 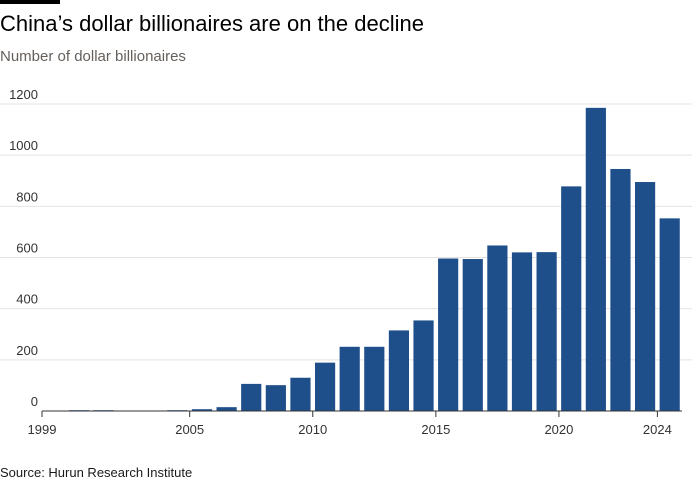 I want to click on chart-subtitle: Number of dollar billionaires, so click(x=93, y=56).